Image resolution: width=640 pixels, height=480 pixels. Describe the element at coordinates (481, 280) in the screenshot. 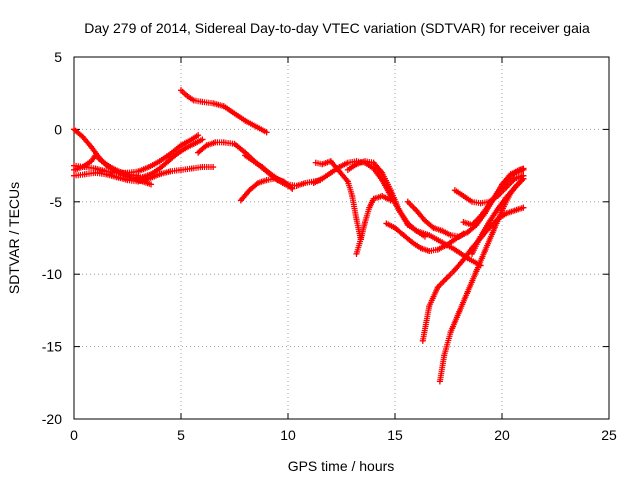

I see `data-markers` at that location.